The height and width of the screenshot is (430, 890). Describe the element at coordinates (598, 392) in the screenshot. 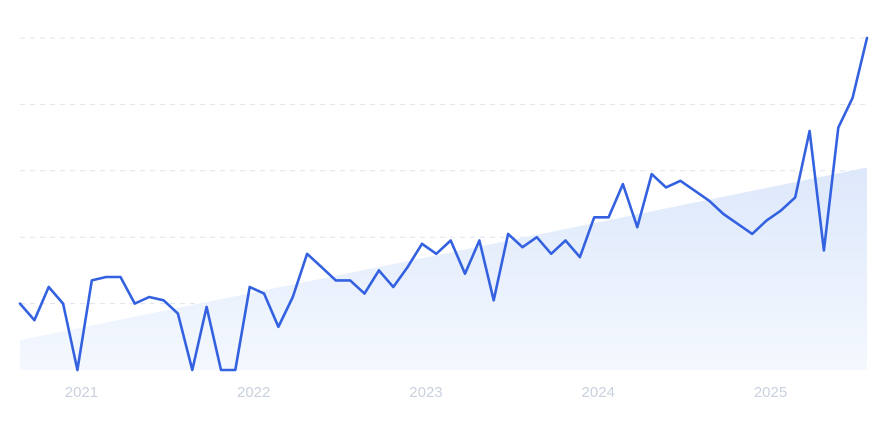

I see `x-tick-label: 2024` at that location.